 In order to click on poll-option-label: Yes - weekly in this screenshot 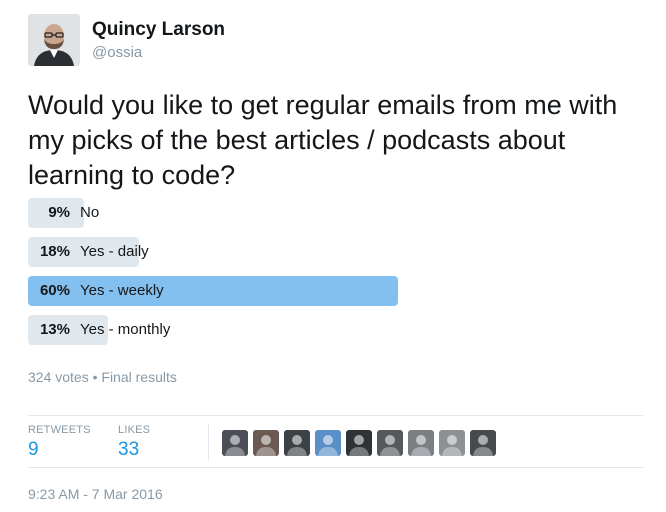, I will do `click(122, 290)`.